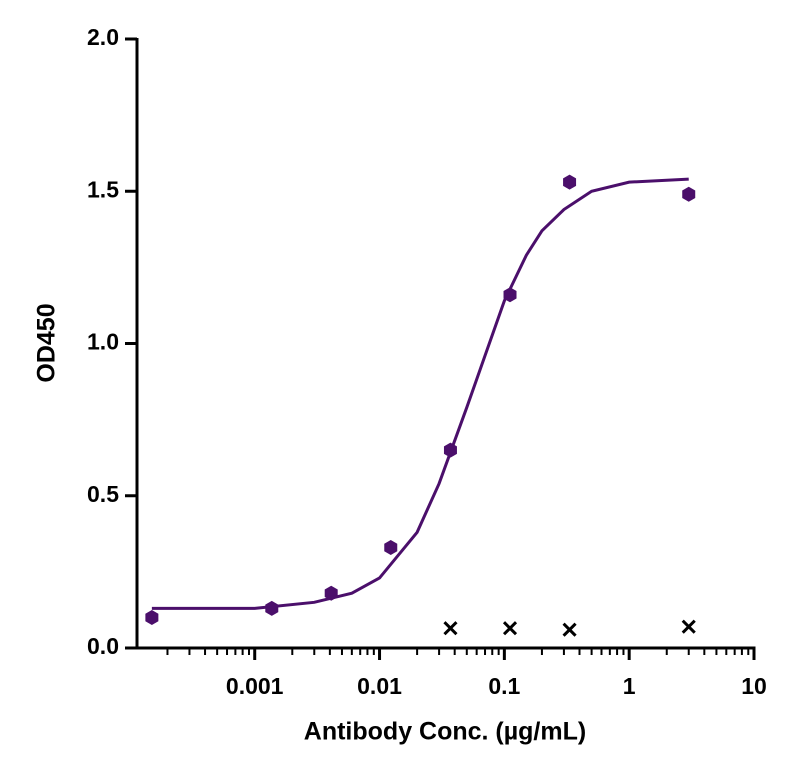  Describe the element at coordinates (379, 686) in the screenshot. I see `x-tick-label: 0.01` at that location.